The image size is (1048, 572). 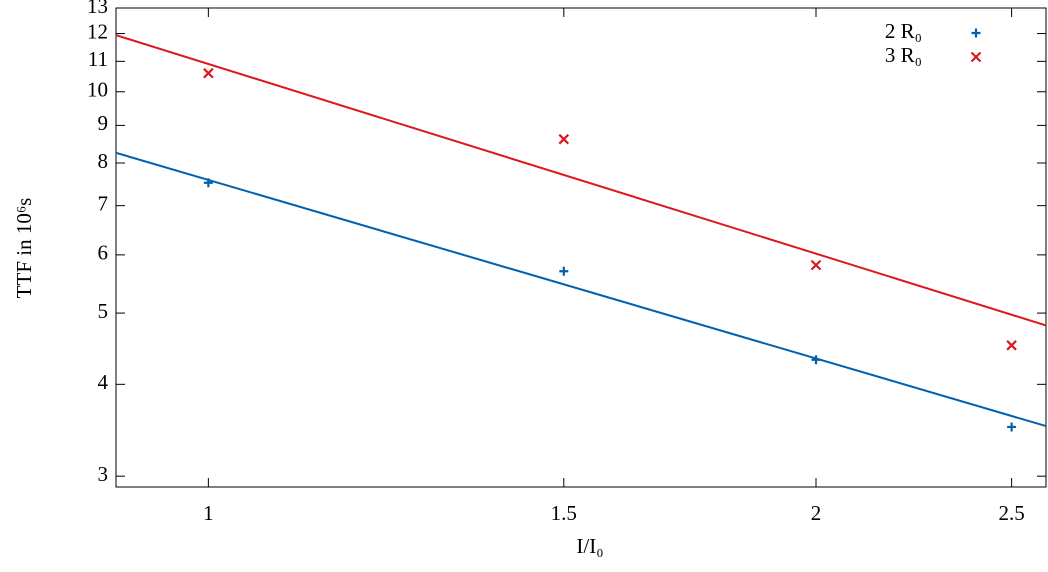 What do you see at coordinates (103, 123) in the screenshot?
I see `y-tick-label: 9` at bounding box center [103, 123].